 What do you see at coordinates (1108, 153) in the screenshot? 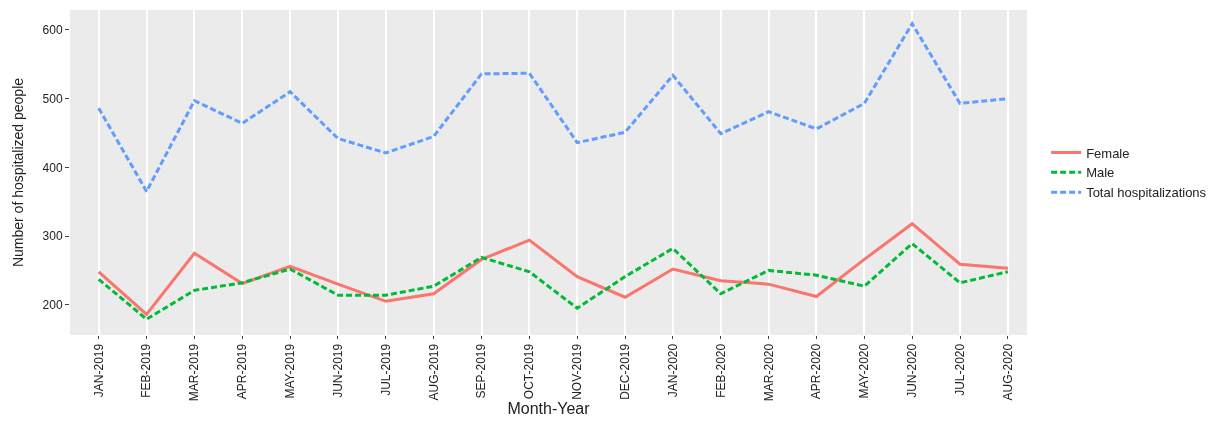
I see `legend-label: Female` at bounding box center [1108, 153].